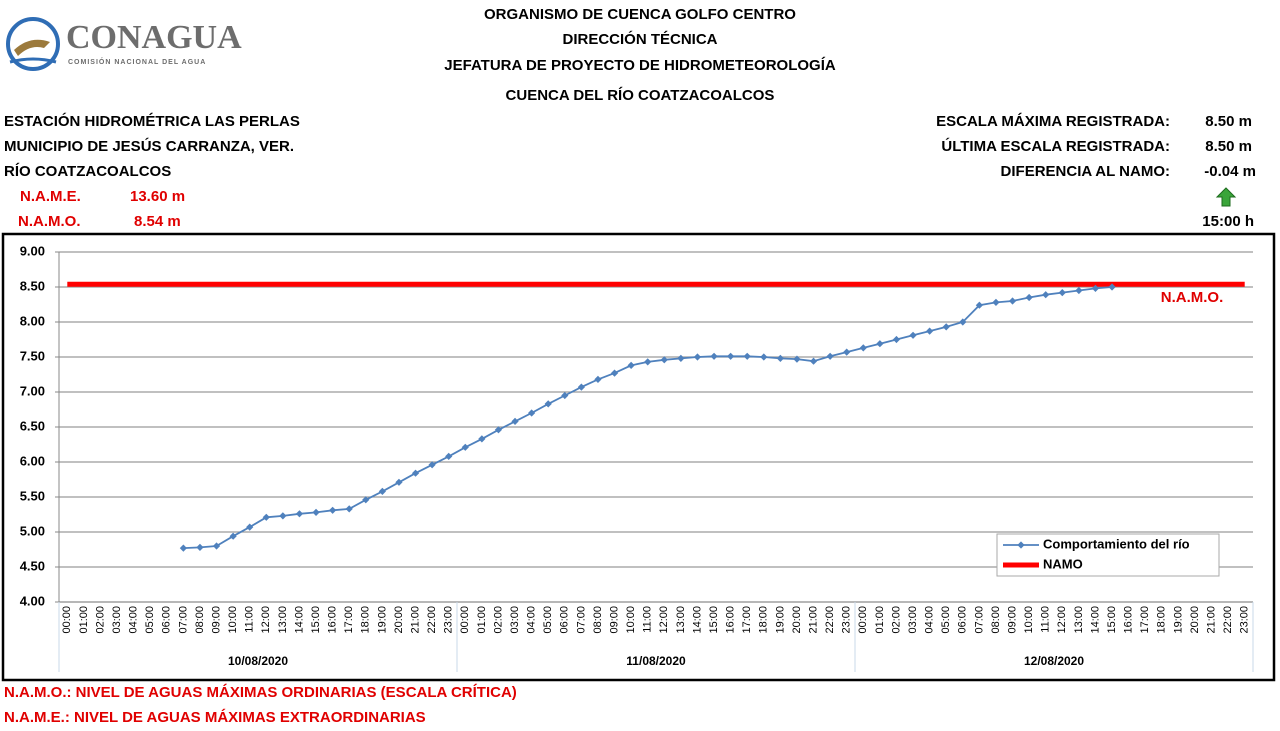 The width and height of the screenshot is (1280, 731). What do you see at coordinates (1230, 171) in the screenshot?
I see `stat-value: -0.04 m` at bounding box center [1230, 171].